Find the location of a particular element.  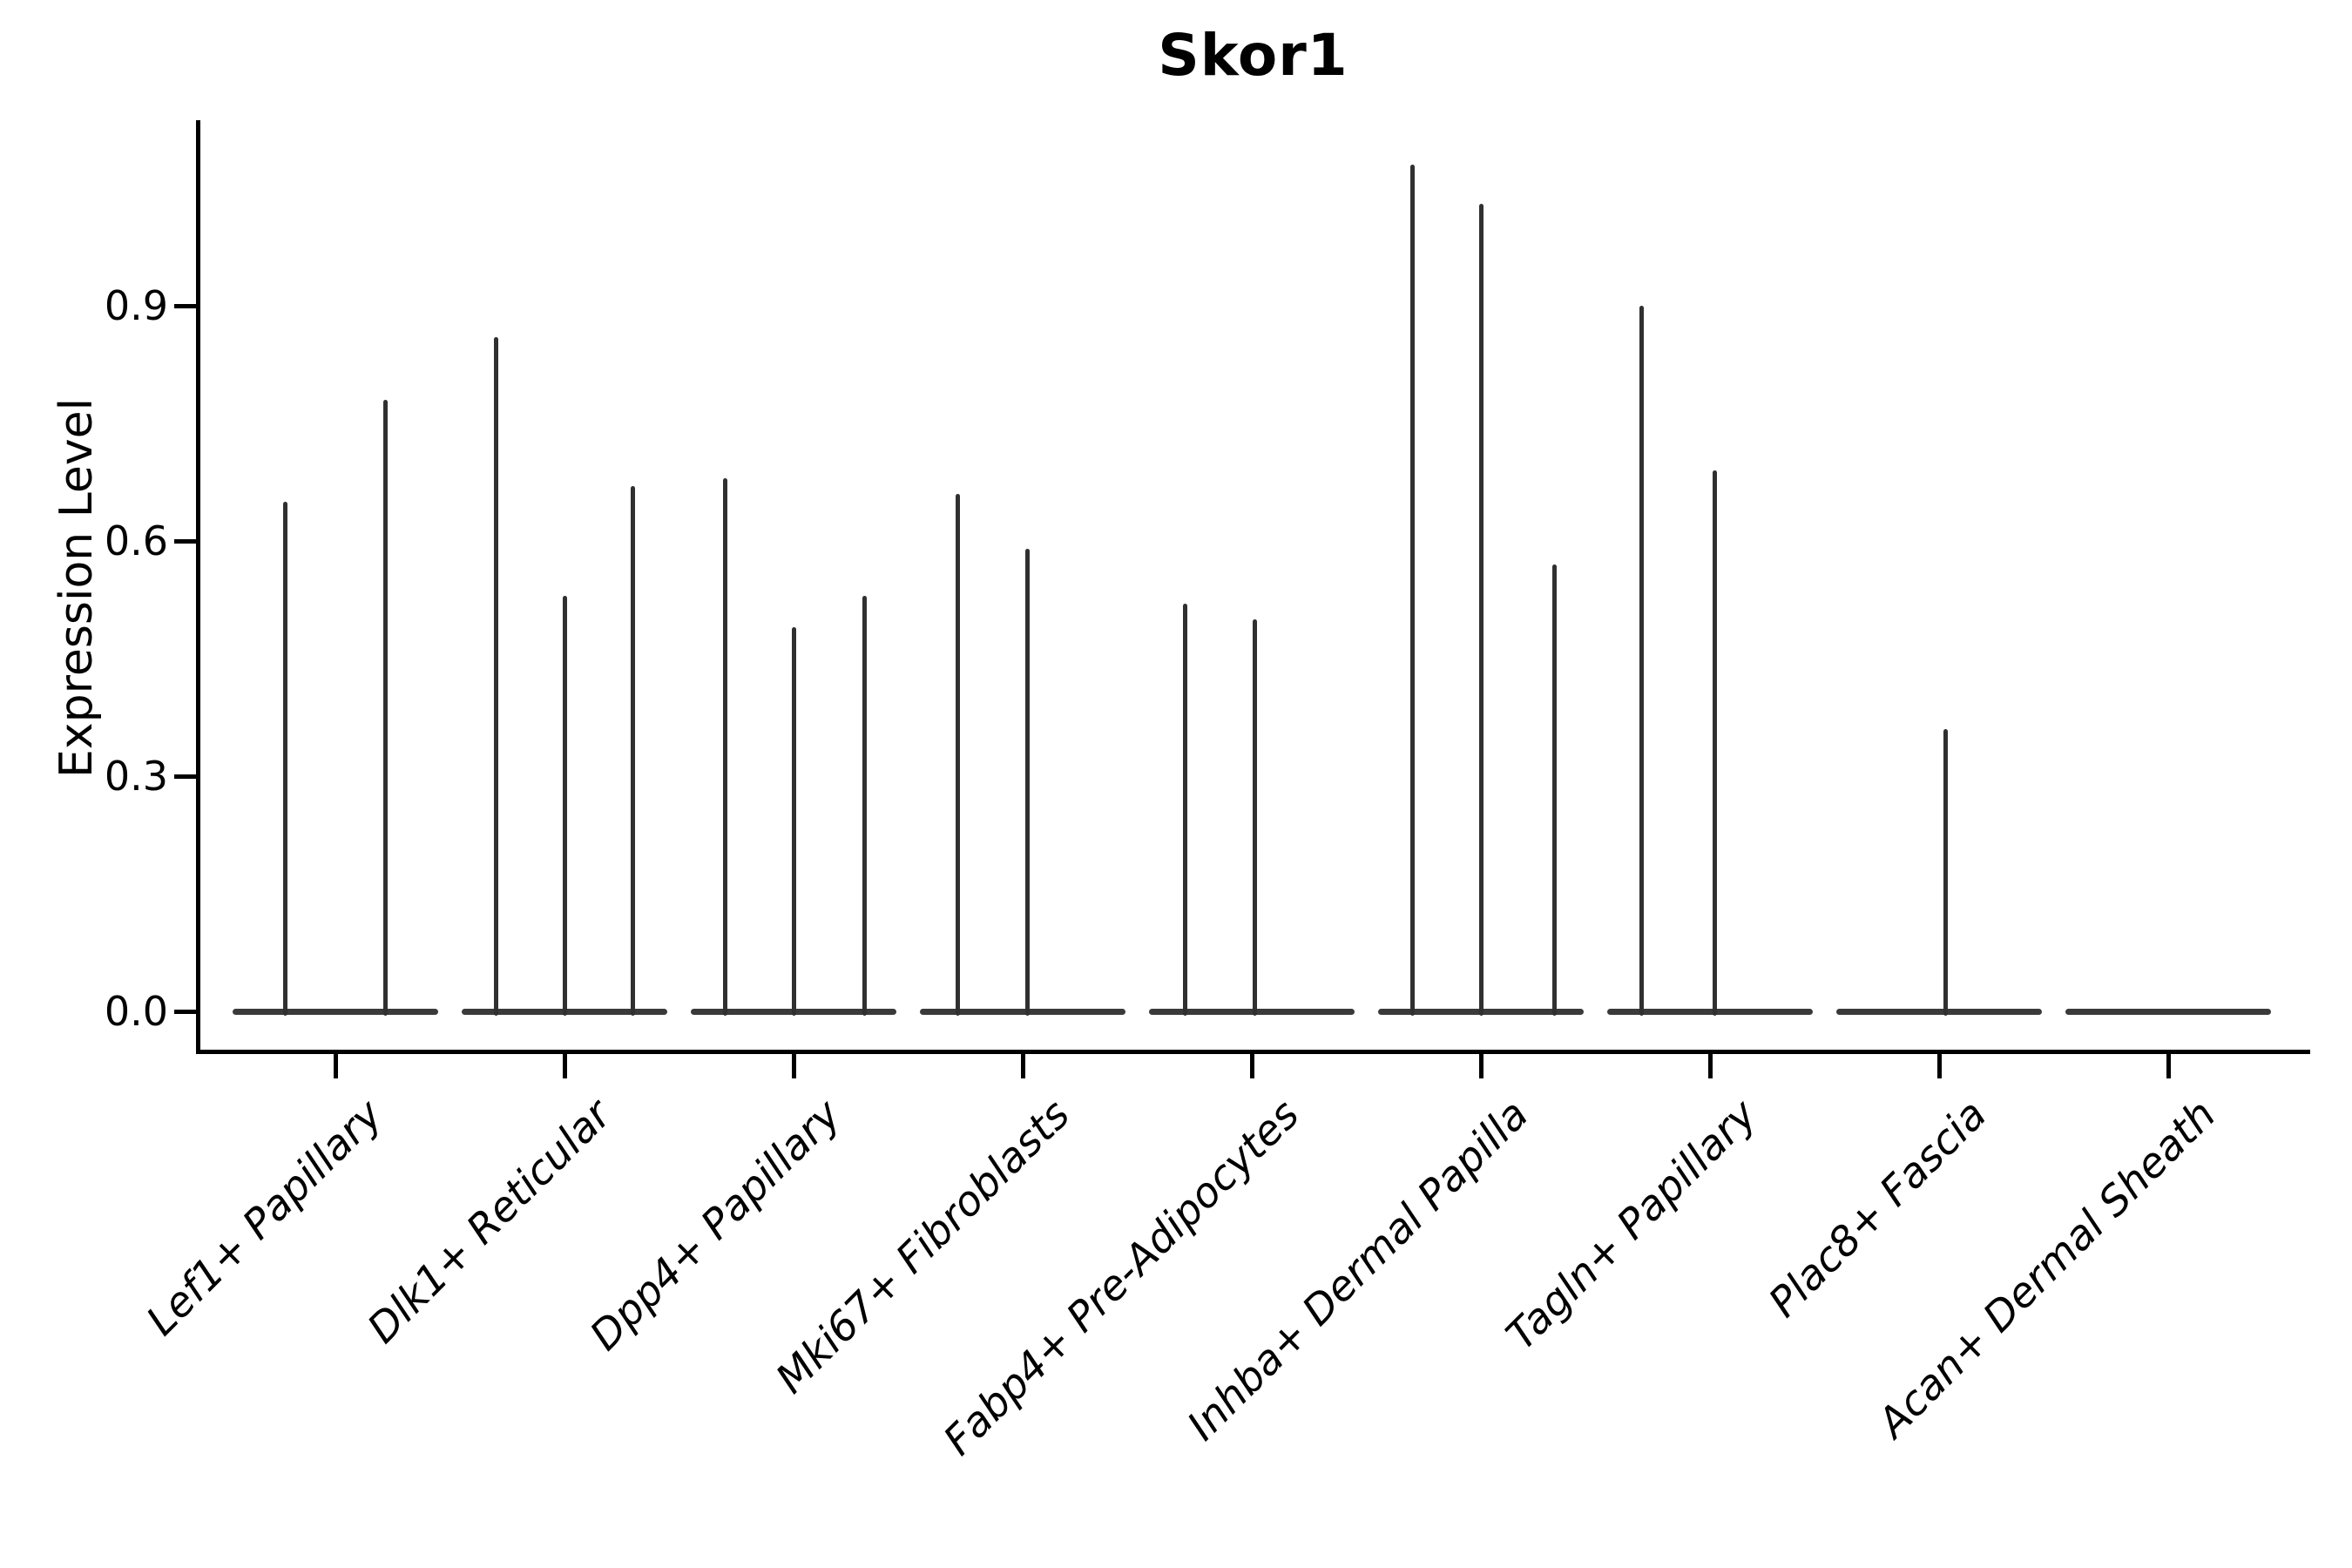

x-tick-label: Dpp4+ Papillary is located at coordinates (715, 1226).